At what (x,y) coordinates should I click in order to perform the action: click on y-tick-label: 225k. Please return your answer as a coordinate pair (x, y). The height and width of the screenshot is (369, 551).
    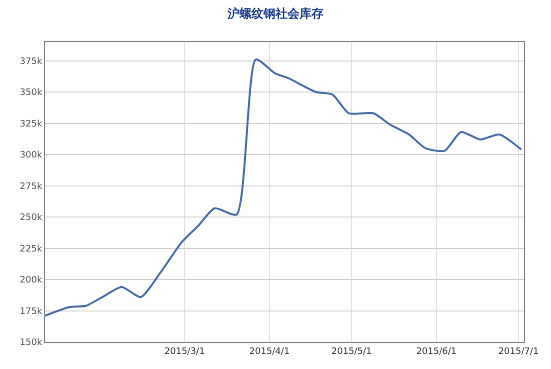
    Looking at the image, I should click on (31, 249).